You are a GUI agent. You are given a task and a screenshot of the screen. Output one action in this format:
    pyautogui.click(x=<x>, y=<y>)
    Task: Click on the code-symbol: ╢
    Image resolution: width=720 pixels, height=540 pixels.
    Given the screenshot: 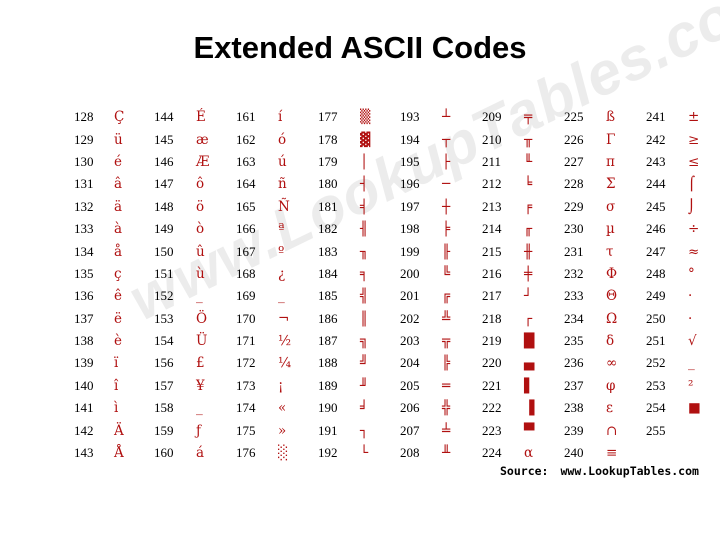 What is the action you would take?
    pyautogui.click(x=364, y=229)
    